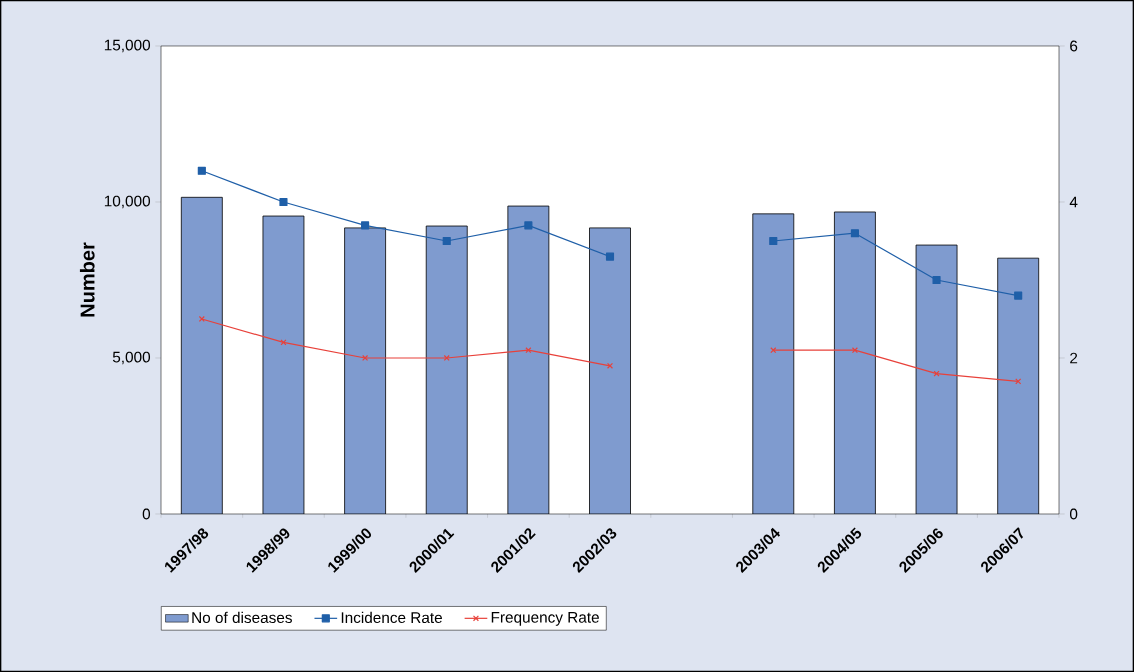 This screenshot has width=1134, height=672. What do you see at coordinates (242, 617) in the screenshot?
I see `legend-label: No of diseases` at bounding box center [242, 617].